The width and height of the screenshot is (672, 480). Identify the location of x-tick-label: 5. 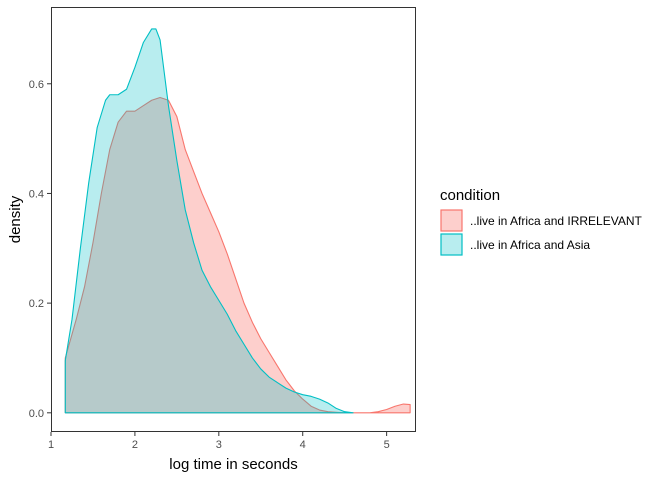
(387, 445).